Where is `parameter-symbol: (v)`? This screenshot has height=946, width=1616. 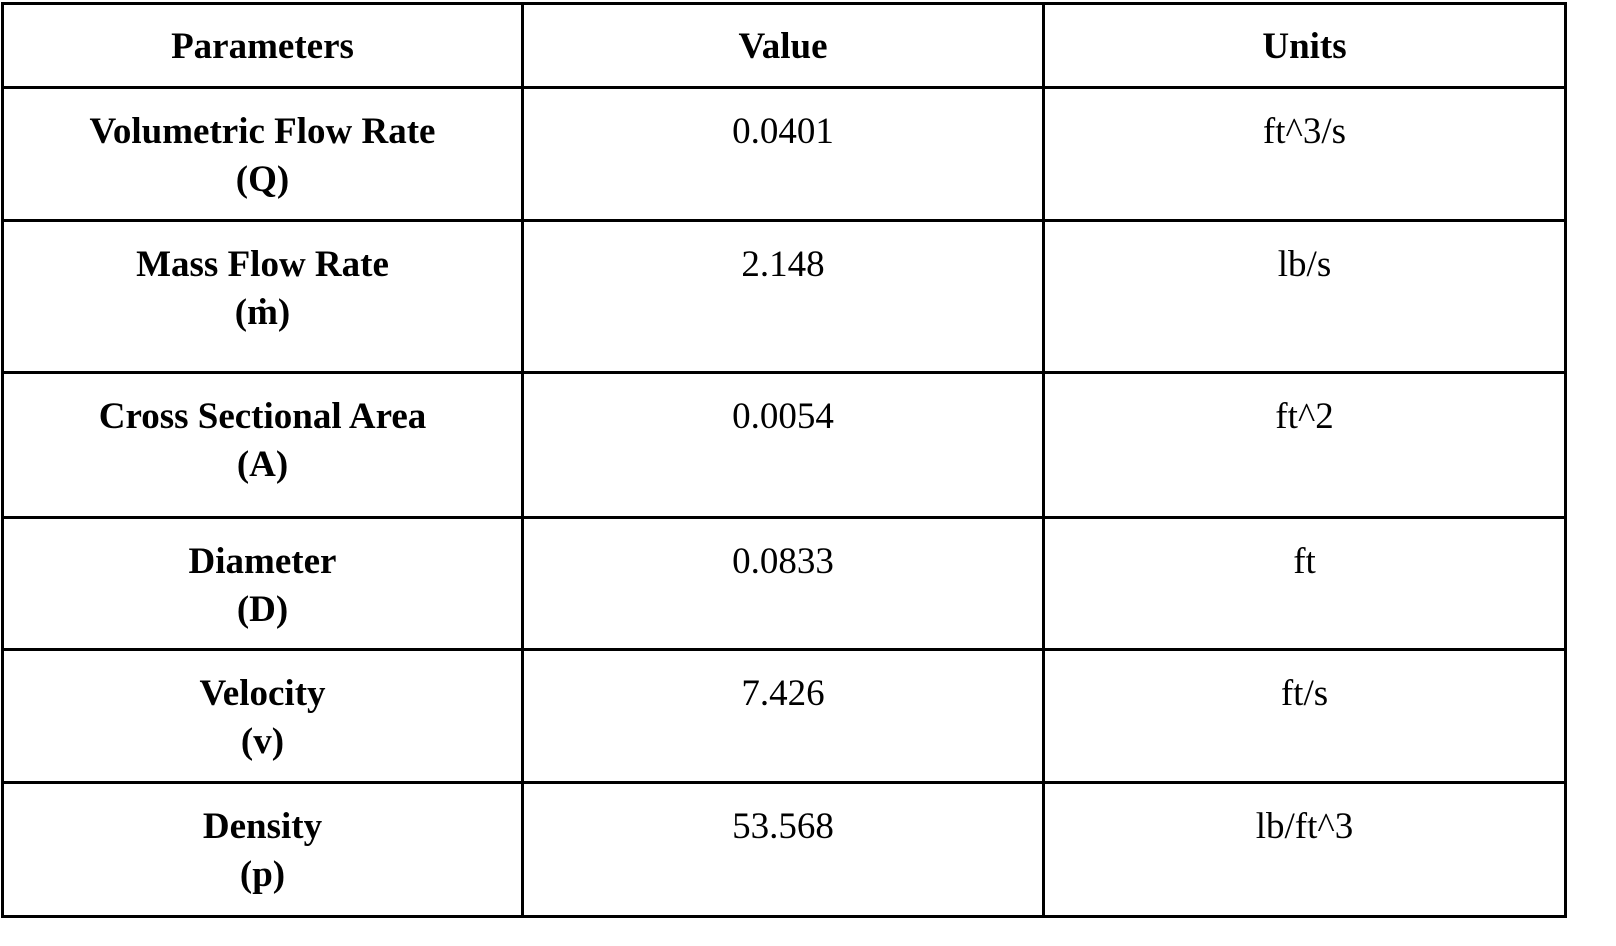 parameter-symbol: (v) is located at coordinates (262, 741).